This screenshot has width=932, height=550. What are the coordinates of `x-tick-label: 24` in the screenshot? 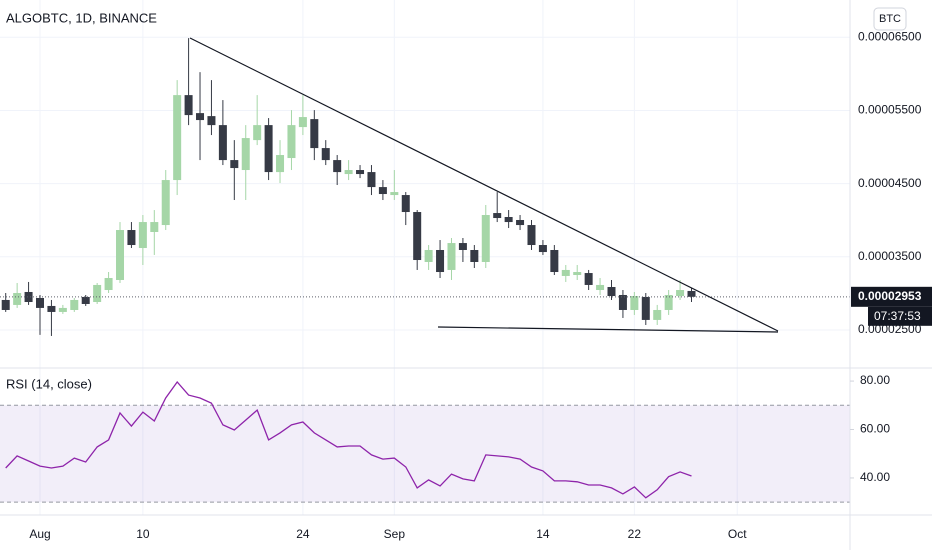 It's located at (303, 534).